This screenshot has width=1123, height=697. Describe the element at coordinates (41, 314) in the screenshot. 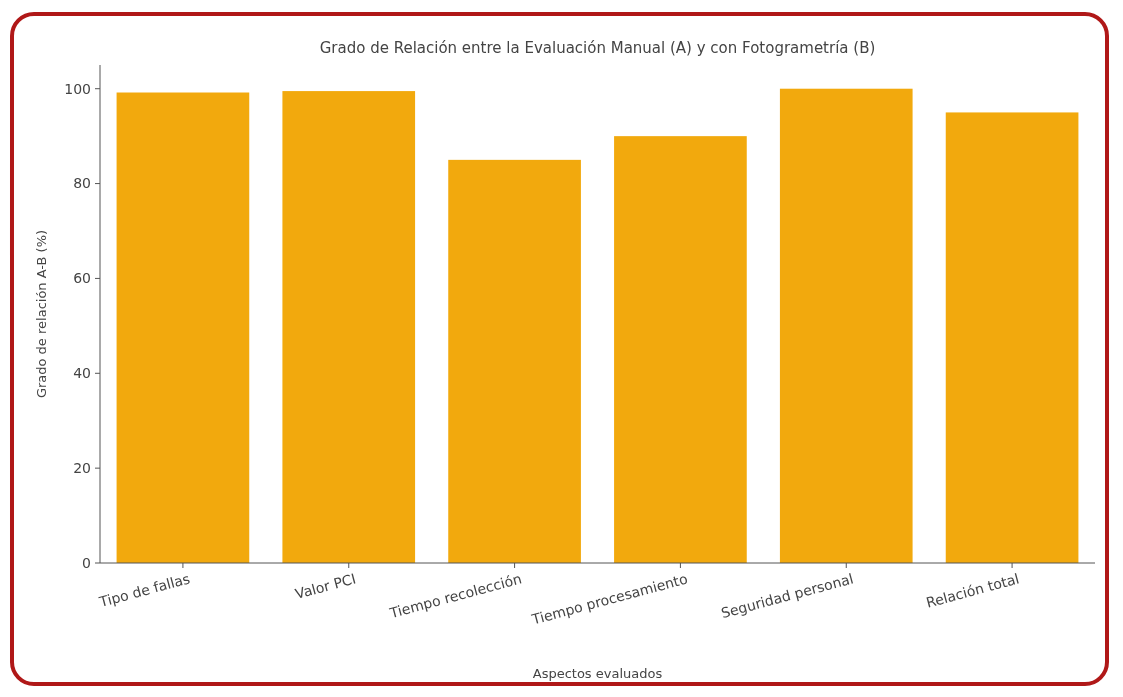

I see `y-axis-title: Grado de relación A-B (%)` at that location.